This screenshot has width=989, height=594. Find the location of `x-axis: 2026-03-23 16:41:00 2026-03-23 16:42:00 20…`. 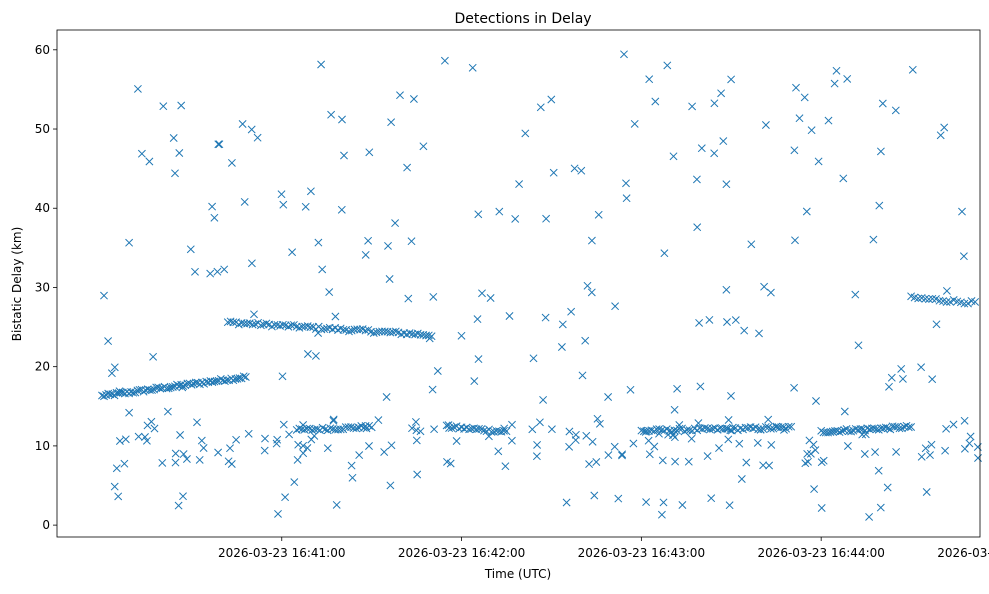

x-axis: 2026-03-23 16:41:00 2026-03-23 16:42:00 20… is located at coordinates (603, 548).